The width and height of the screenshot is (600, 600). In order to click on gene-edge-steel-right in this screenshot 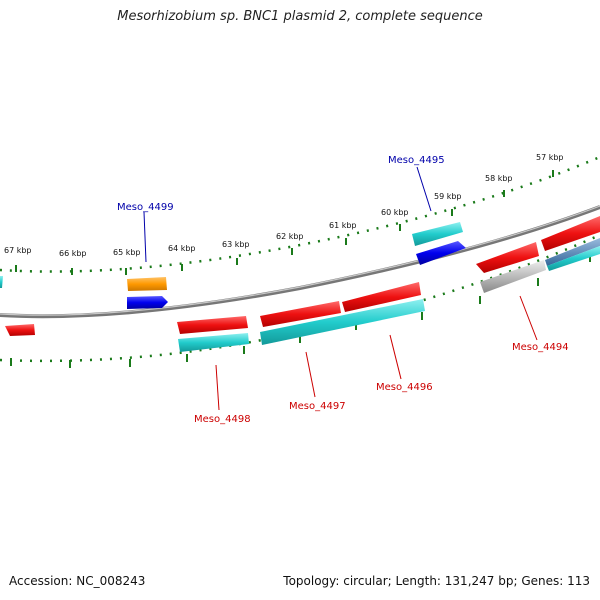, I will do `click(572, 252)`.